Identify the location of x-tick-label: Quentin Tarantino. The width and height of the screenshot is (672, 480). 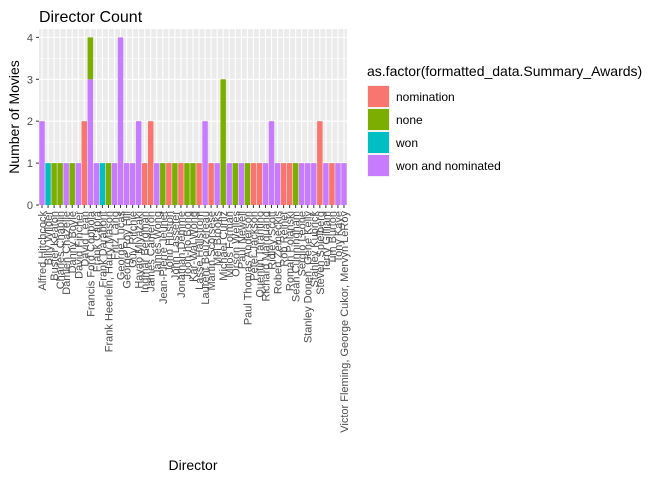
(260, 254).